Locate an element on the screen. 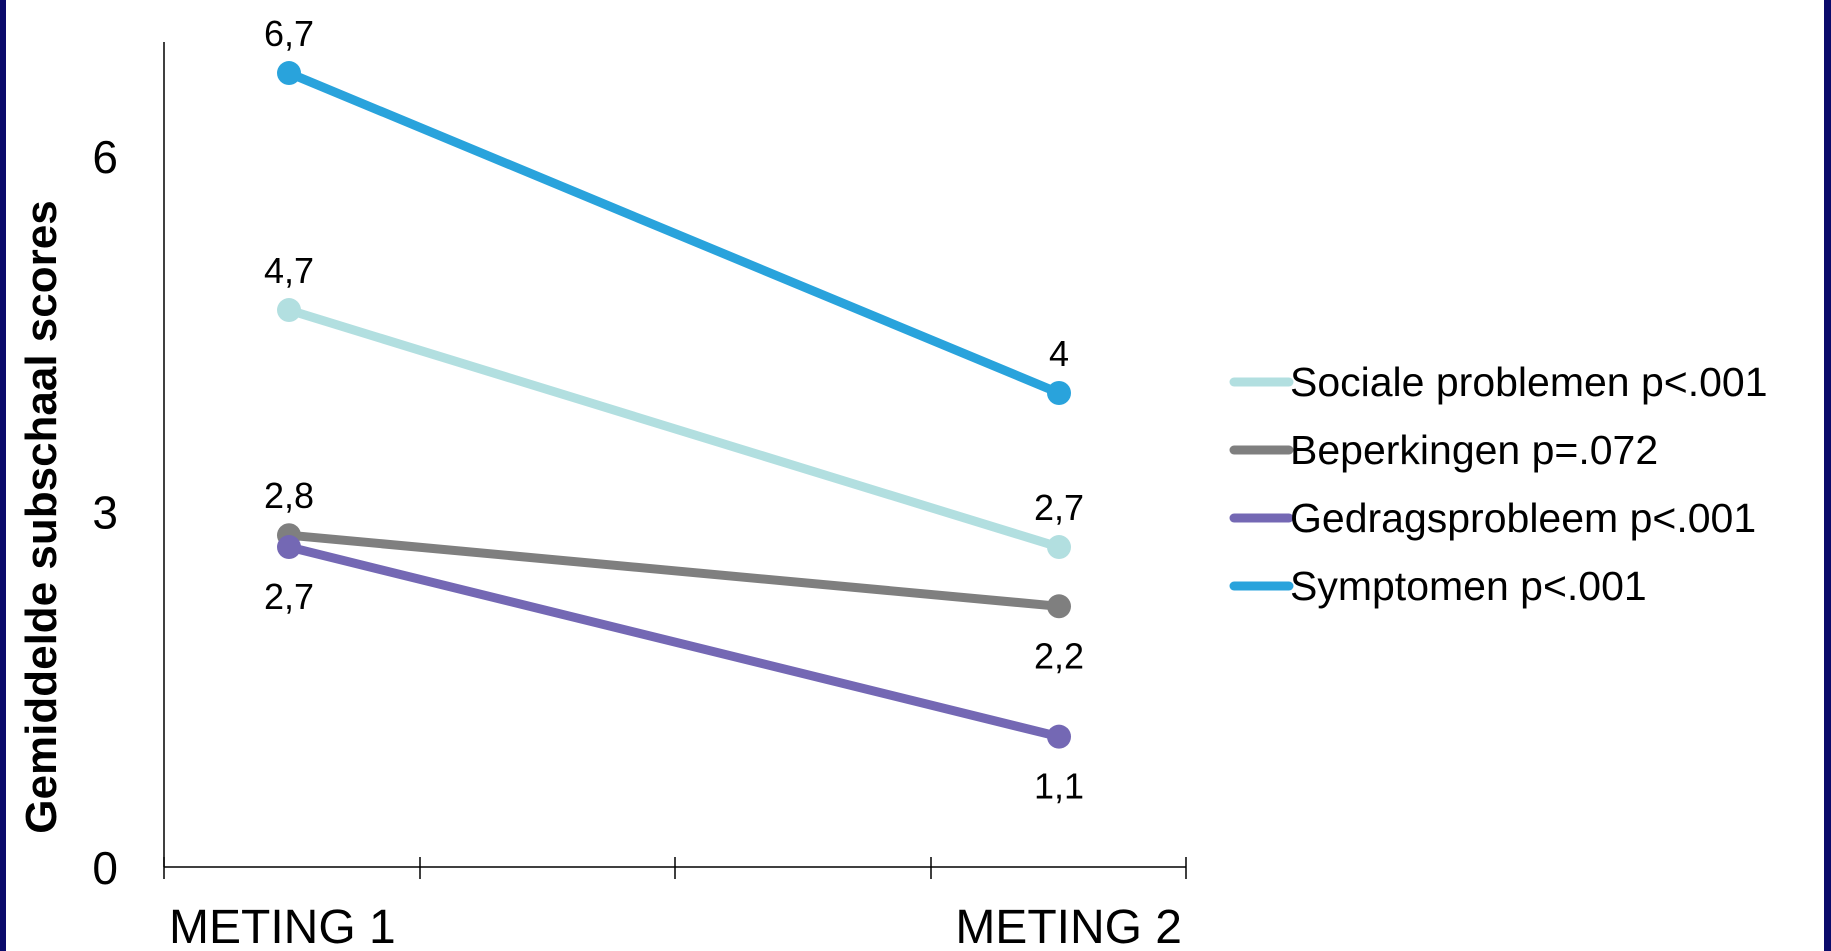 This screenshot has width=1831, height=951. data-label: 4,7 is located at coordinates (289, 270).